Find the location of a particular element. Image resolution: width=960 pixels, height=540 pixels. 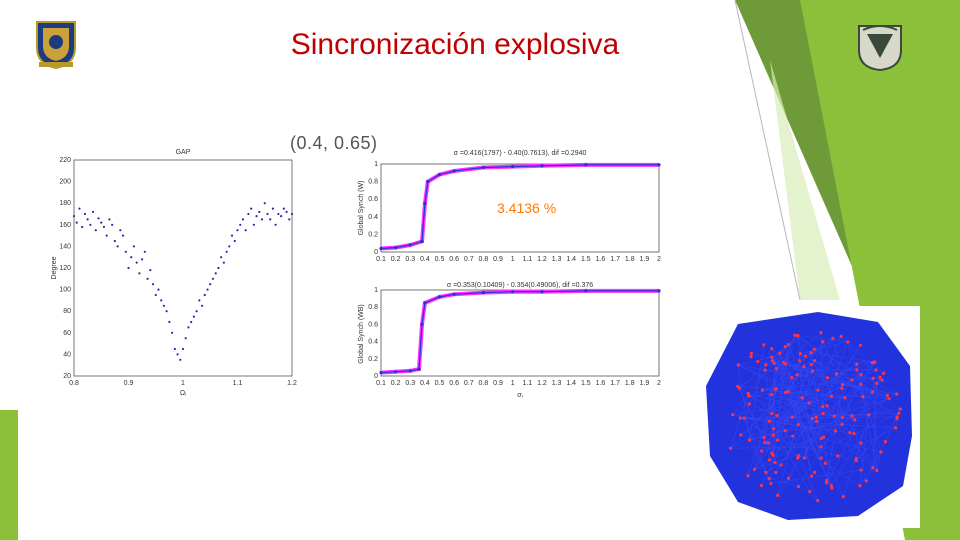

university-seal-logo is located at coordinates (56, 45).